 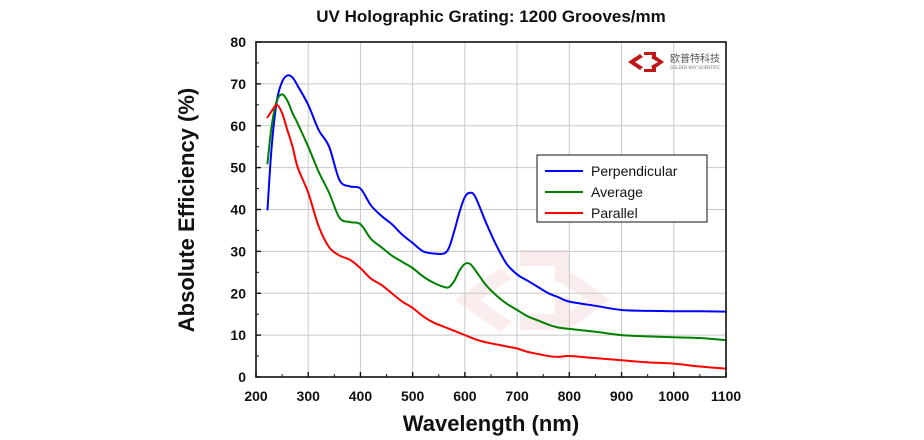 What do you see at coordinates (617, 192) in the screenshot?
I see `legend-label-average: Average` at bounding box center [617, 192].